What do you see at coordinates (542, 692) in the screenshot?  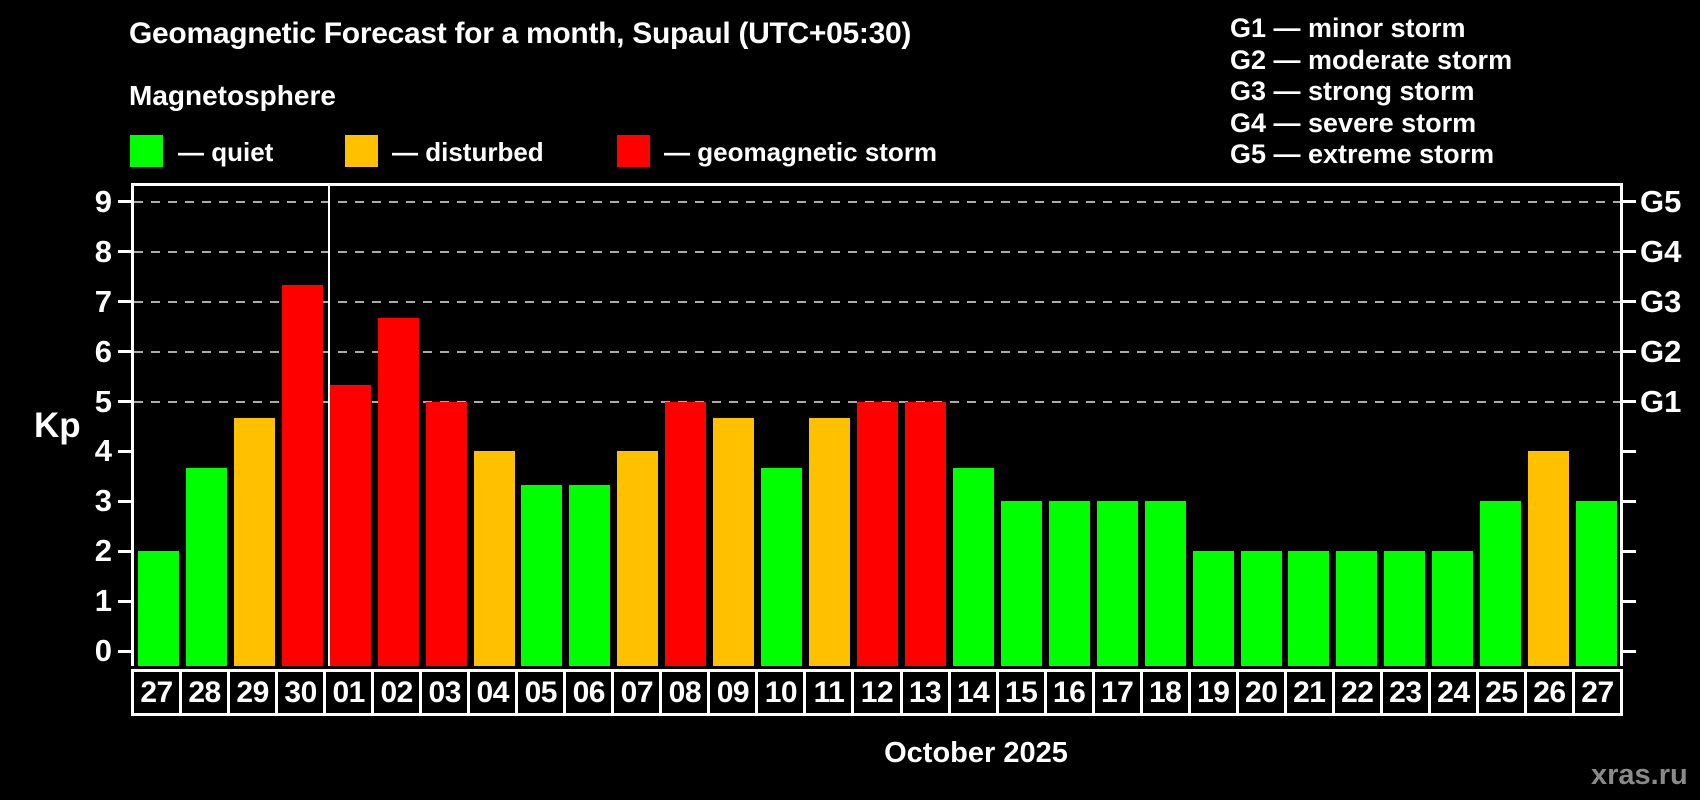 I see `day-label-cell-8: 05` at bounding box center [542, 692].